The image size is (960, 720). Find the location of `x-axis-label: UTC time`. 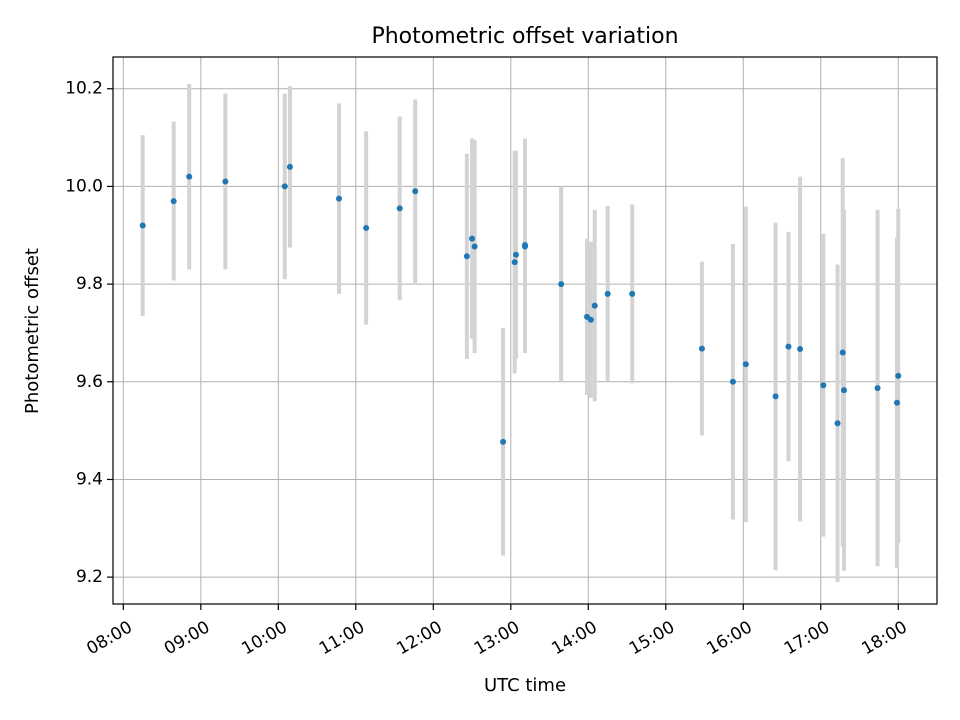

x-axis-label: UTC time is located at coordinates (525, 685).